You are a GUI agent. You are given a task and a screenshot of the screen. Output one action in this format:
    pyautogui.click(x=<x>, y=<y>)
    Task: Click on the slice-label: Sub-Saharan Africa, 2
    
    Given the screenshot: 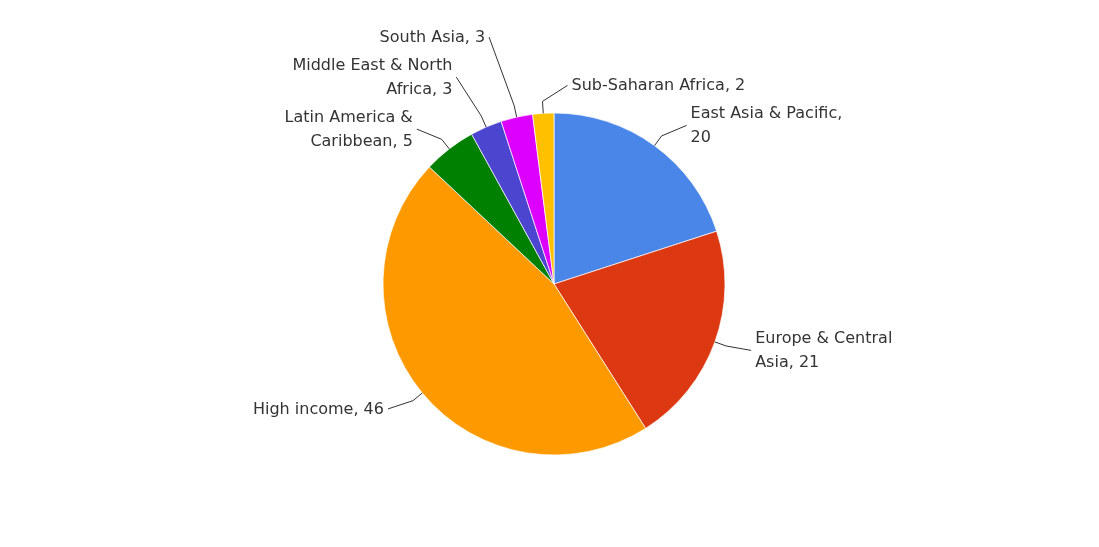 What is the action you would take?
    pyautogui.click(x=658, y=85)
    